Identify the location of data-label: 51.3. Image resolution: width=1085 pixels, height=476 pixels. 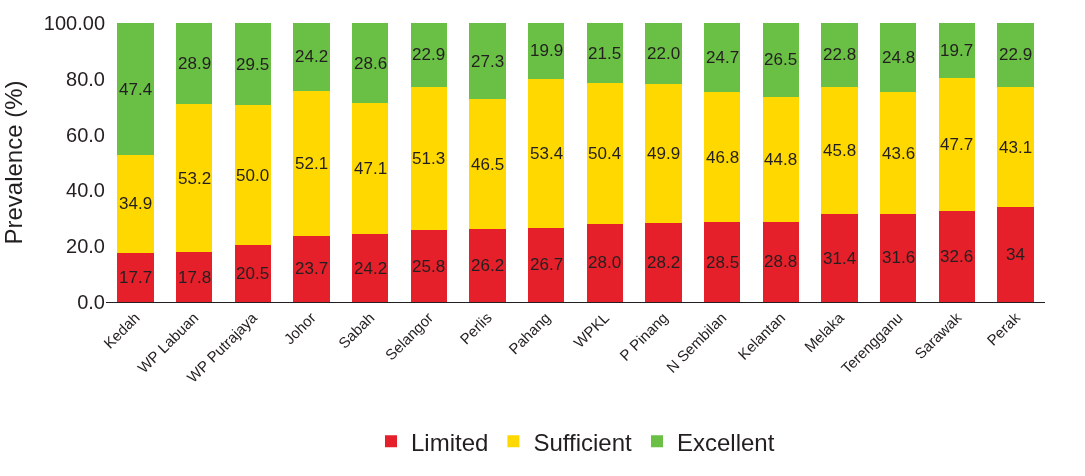
(429, 158).